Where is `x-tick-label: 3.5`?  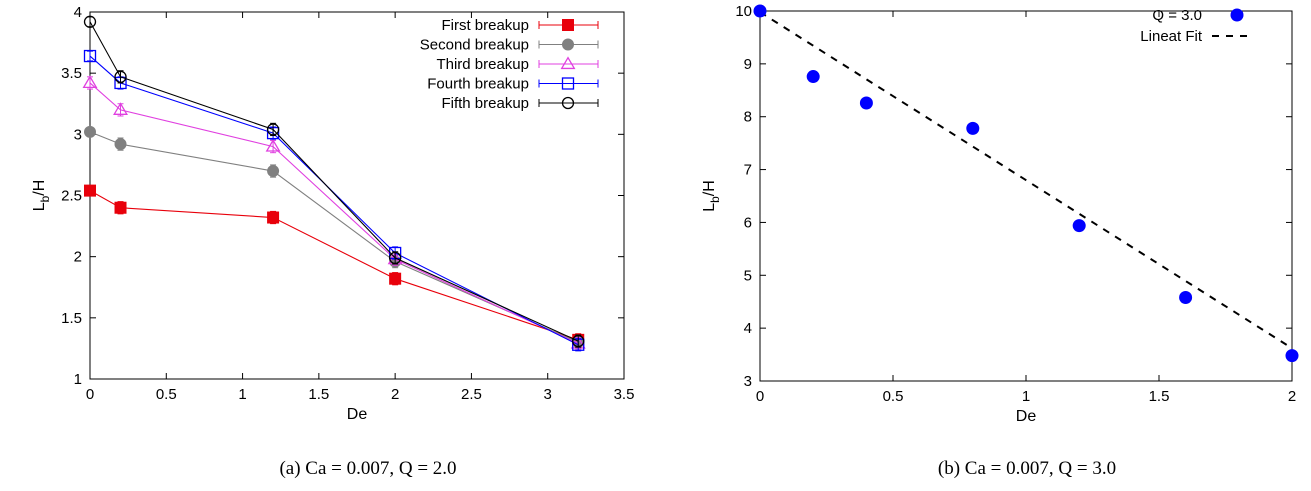 x-tick-label: 3.5 is located at coordinates (624, 394).